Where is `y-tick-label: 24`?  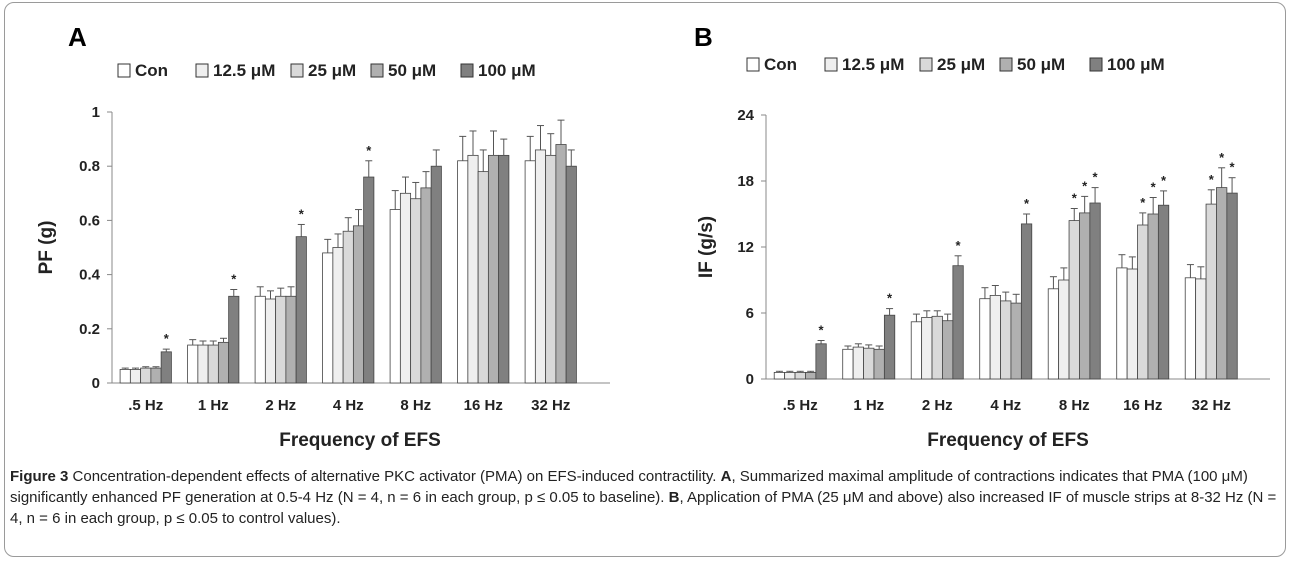 y-tick-label: 24 is located at coordinates (745, 115).